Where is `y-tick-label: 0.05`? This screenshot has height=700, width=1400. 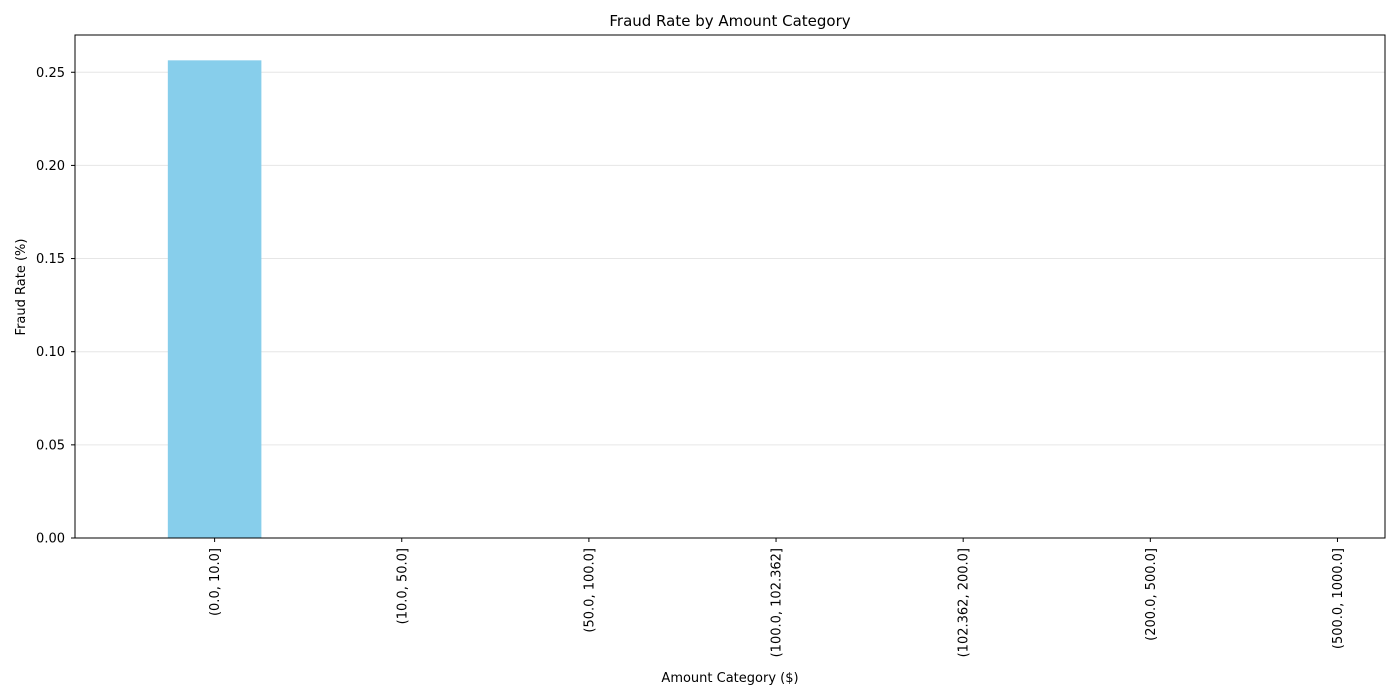 y-tick-label: 0.05 is located at coordinates (50, 445).